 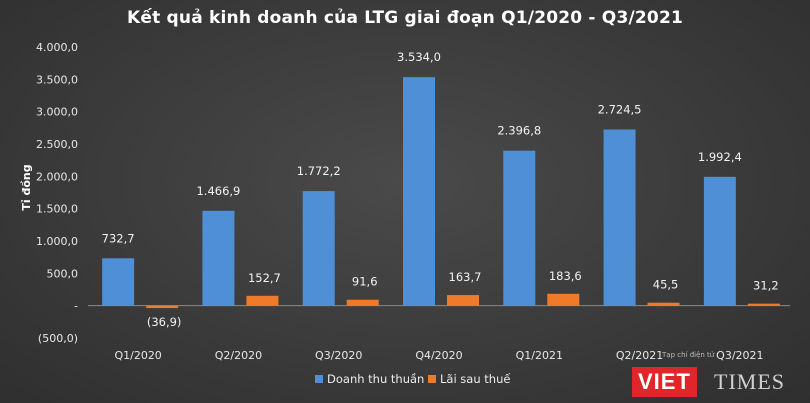 What do you see at coordinates (57, 241) in the screenshot?
I see `y-tick-label: 1.000,0` at bounding box center [57, 241].